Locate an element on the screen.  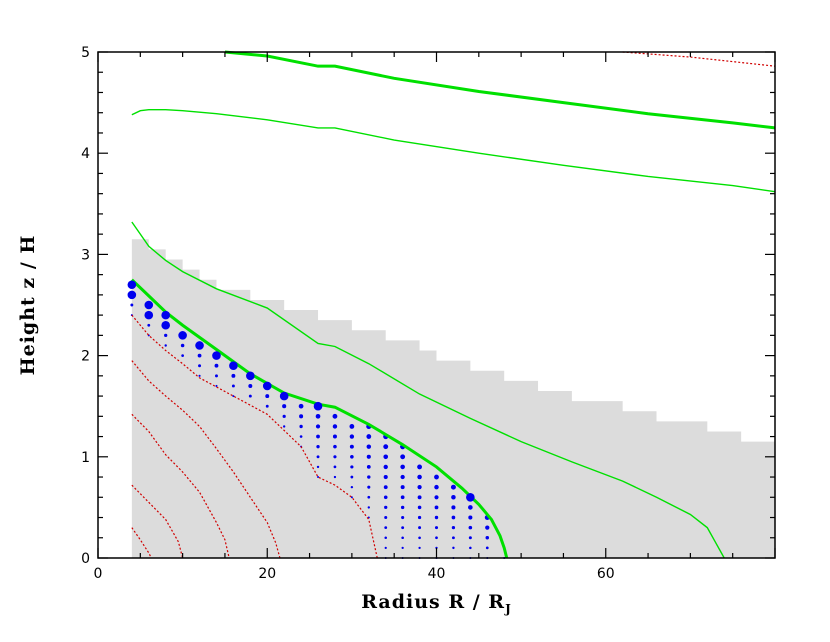
green-thin-contour is located at coordinates (453, 150).